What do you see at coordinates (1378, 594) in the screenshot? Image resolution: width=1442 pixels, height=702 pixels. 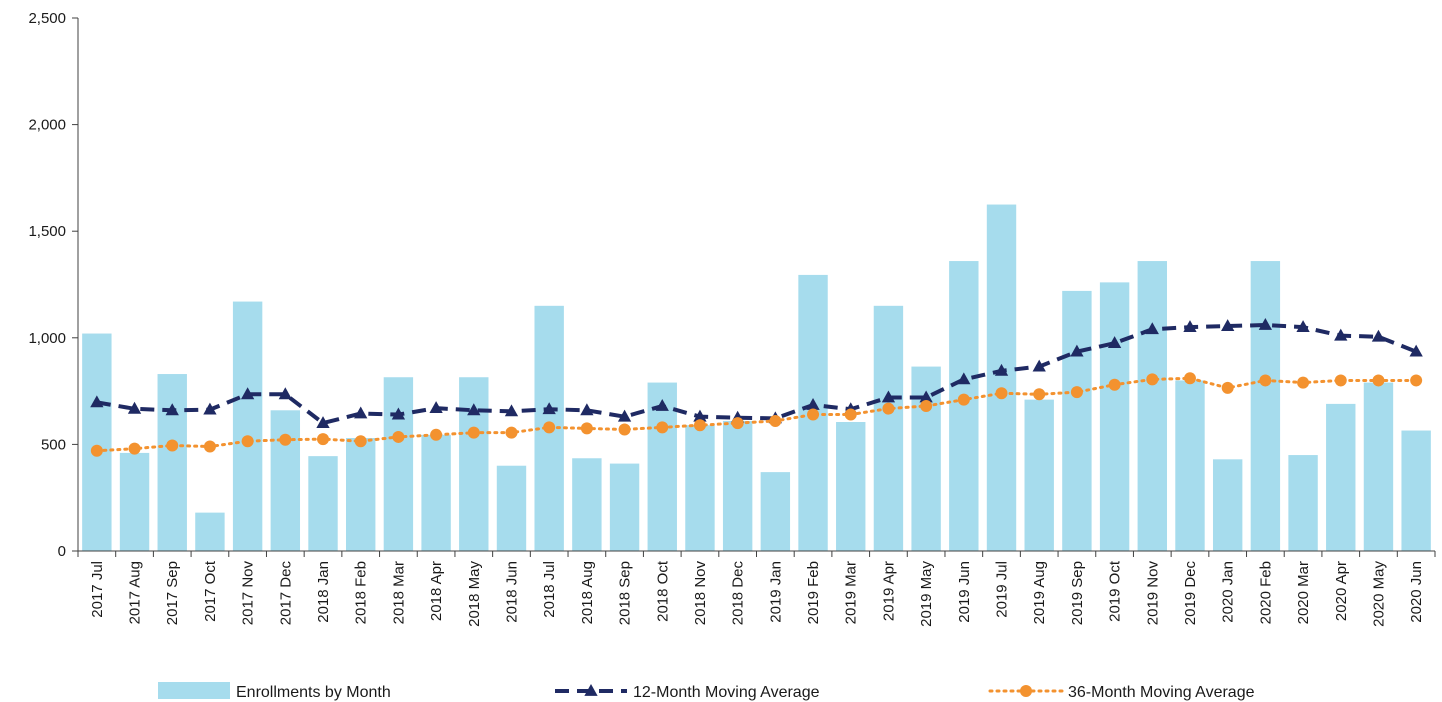 I see `x-tick-label-34: 2020 May` at bounding box center [1378, 594].